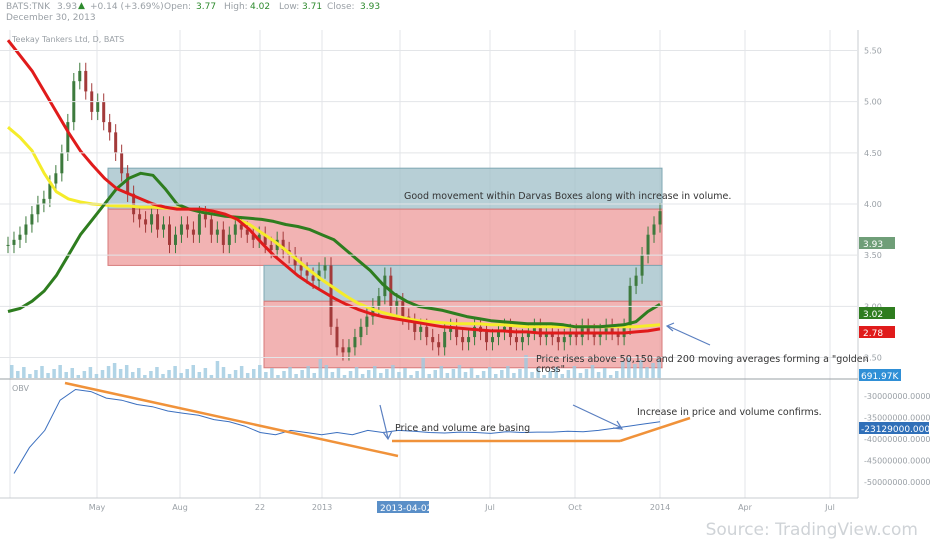 This screenshot has width=932, height=550. I want to click on cursor-date-badge: 2013-04-02, so click(404, 507).